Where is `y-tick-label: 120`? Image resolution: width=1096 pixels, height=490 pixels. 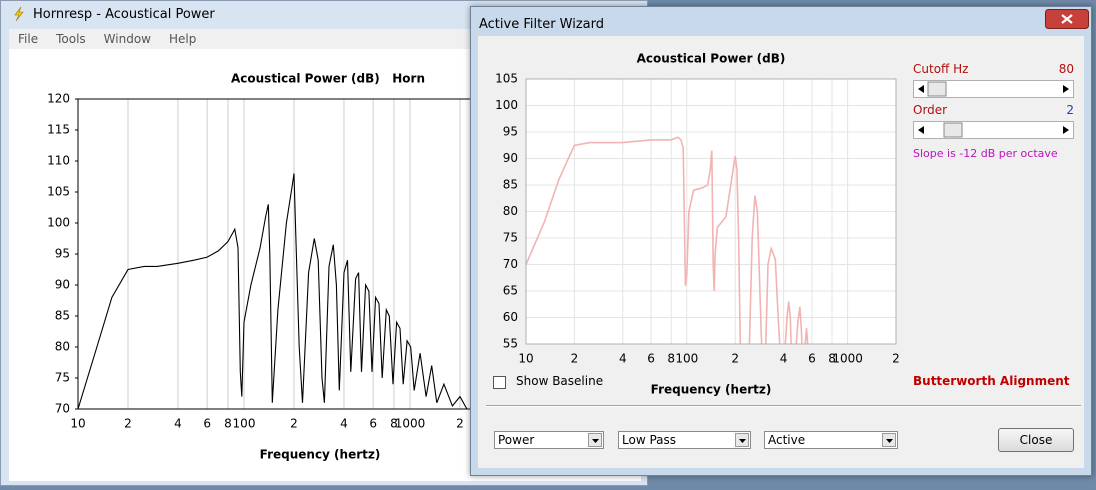 y-tick-label: 120 is located at coordinates (58, 99).